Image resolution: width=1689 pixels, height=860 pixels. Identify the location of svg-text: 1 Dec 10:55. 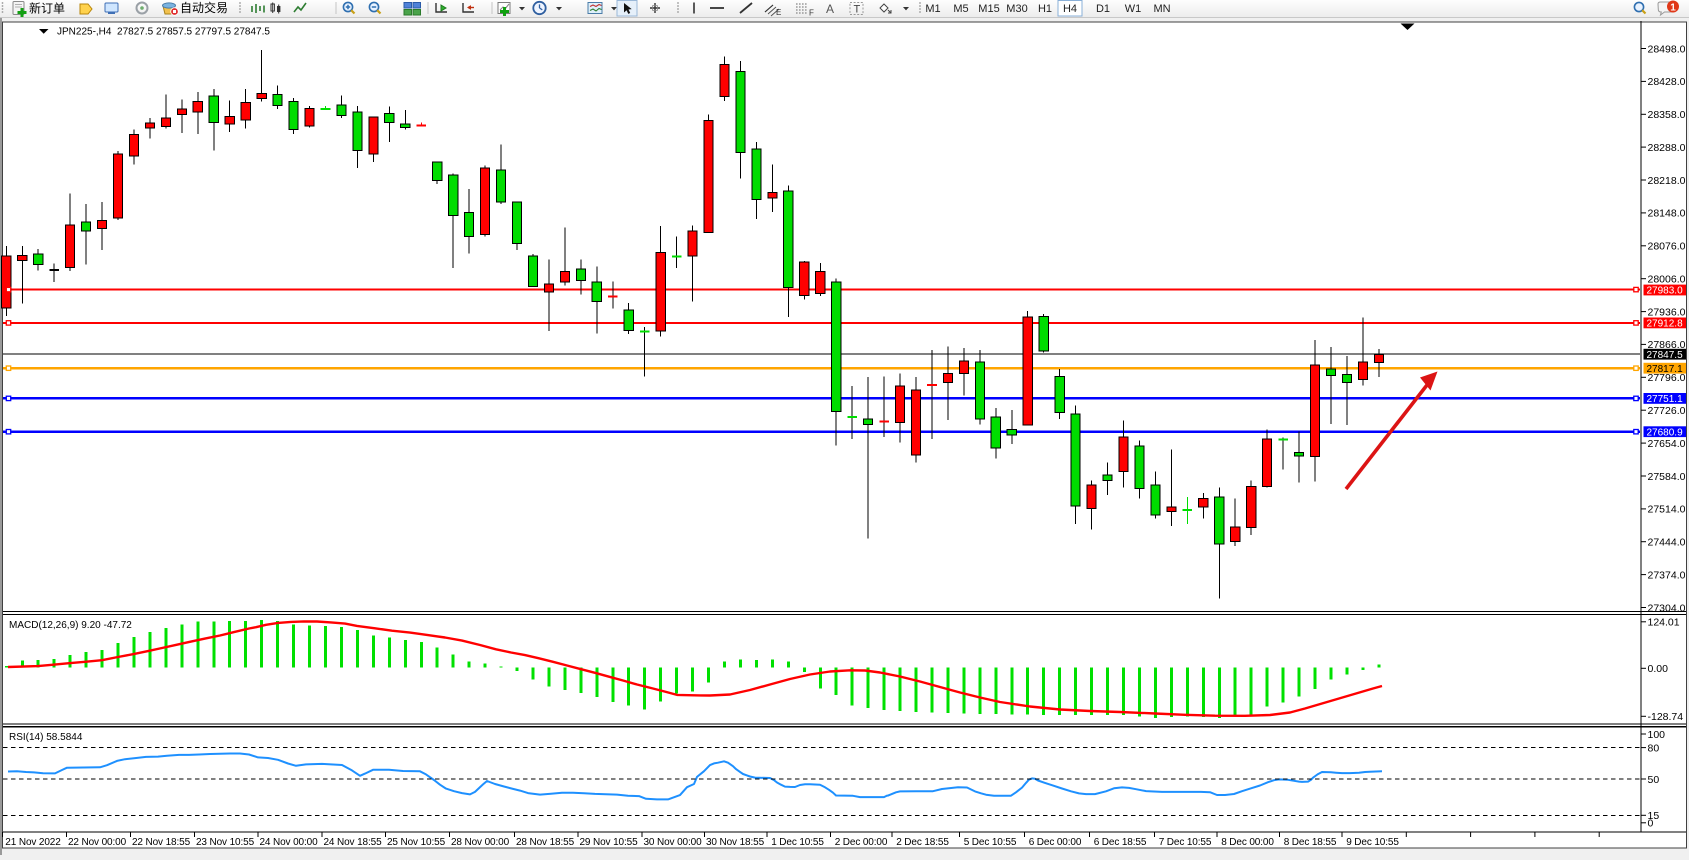
(797, 842).